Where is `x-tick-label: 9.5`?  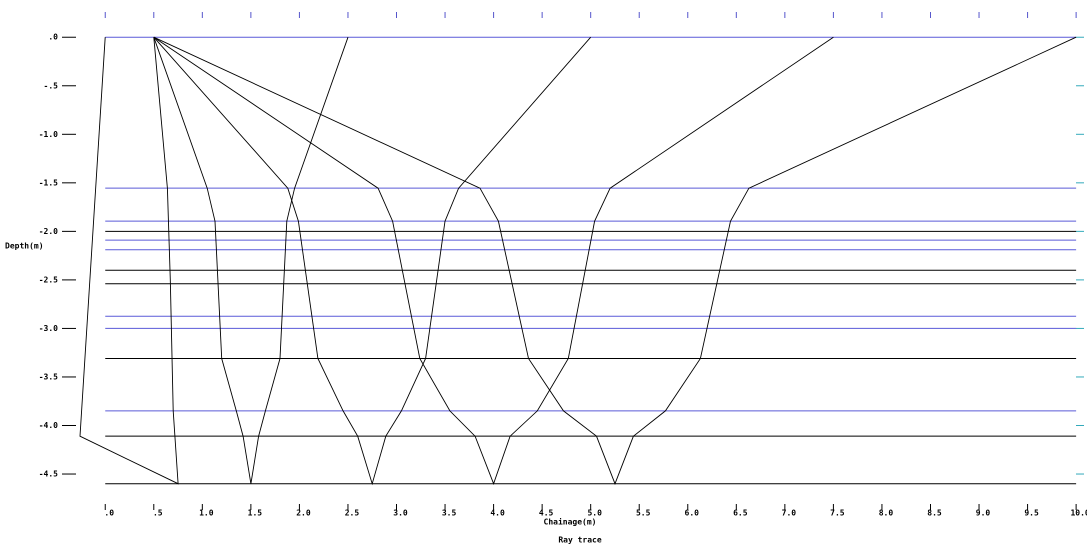
x-tick-label: 9.5 is located at coordinates (1031, 513).